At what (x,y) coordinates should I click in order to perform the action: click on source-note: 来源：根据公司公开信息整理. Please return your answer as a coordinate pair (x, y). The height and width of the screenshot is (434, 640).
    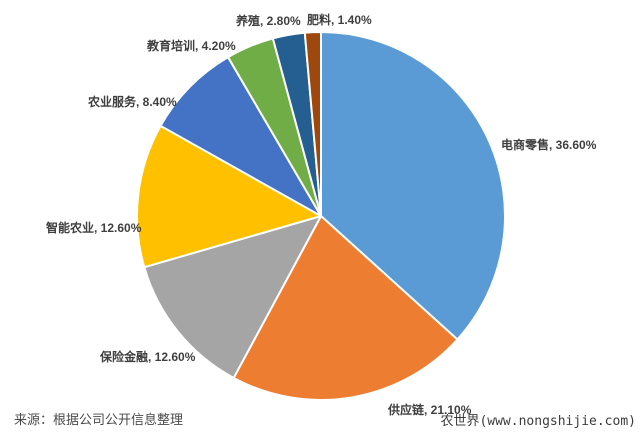
    Looking at the image, I should click on (99, 419).